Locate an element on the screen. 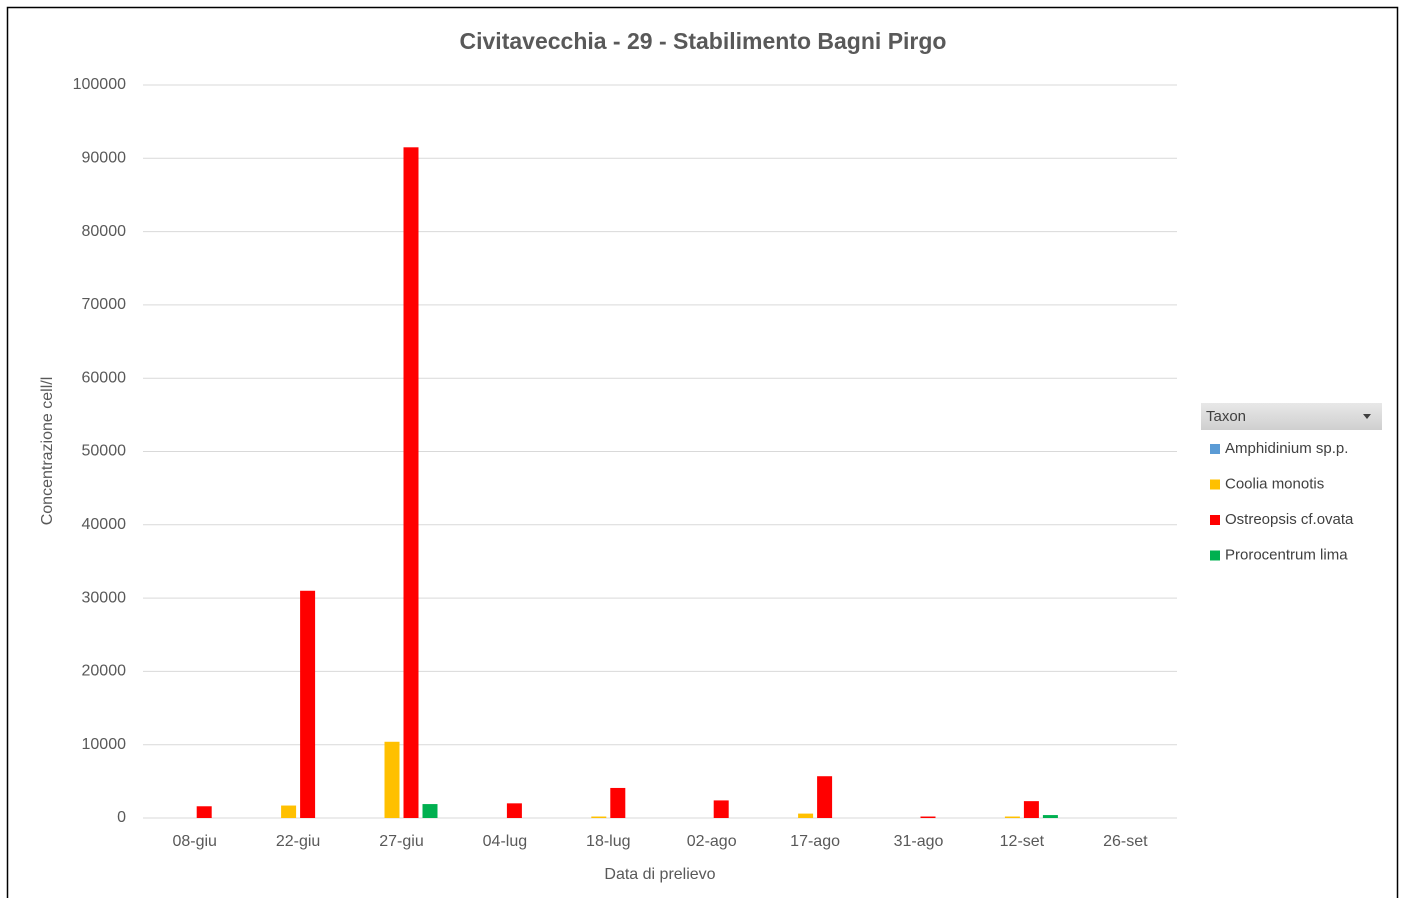 This screenshot has width=1403, height=898. y-tick-label: 60000 is located at coordinates (104, 377).